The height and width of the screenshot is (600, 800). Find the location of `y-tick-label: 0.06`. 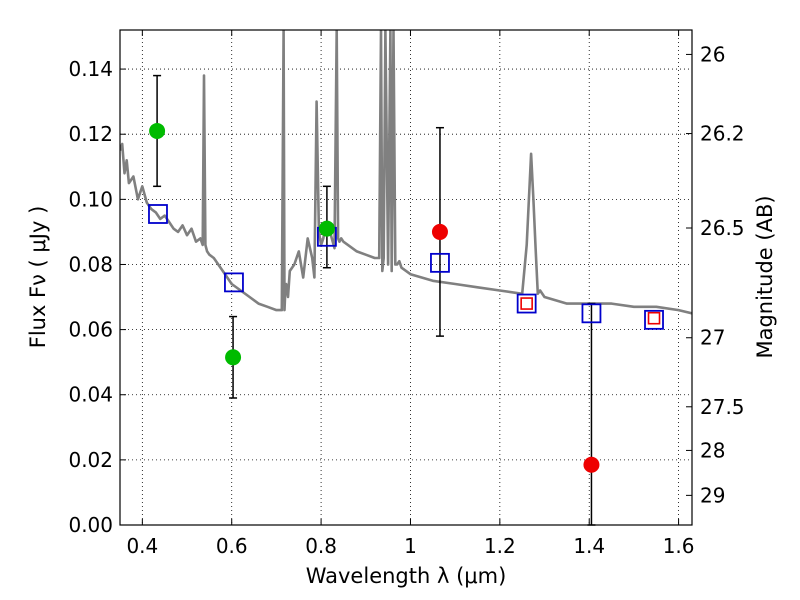

y-tick-label: 0.06 is located at coordinates (90, 330).